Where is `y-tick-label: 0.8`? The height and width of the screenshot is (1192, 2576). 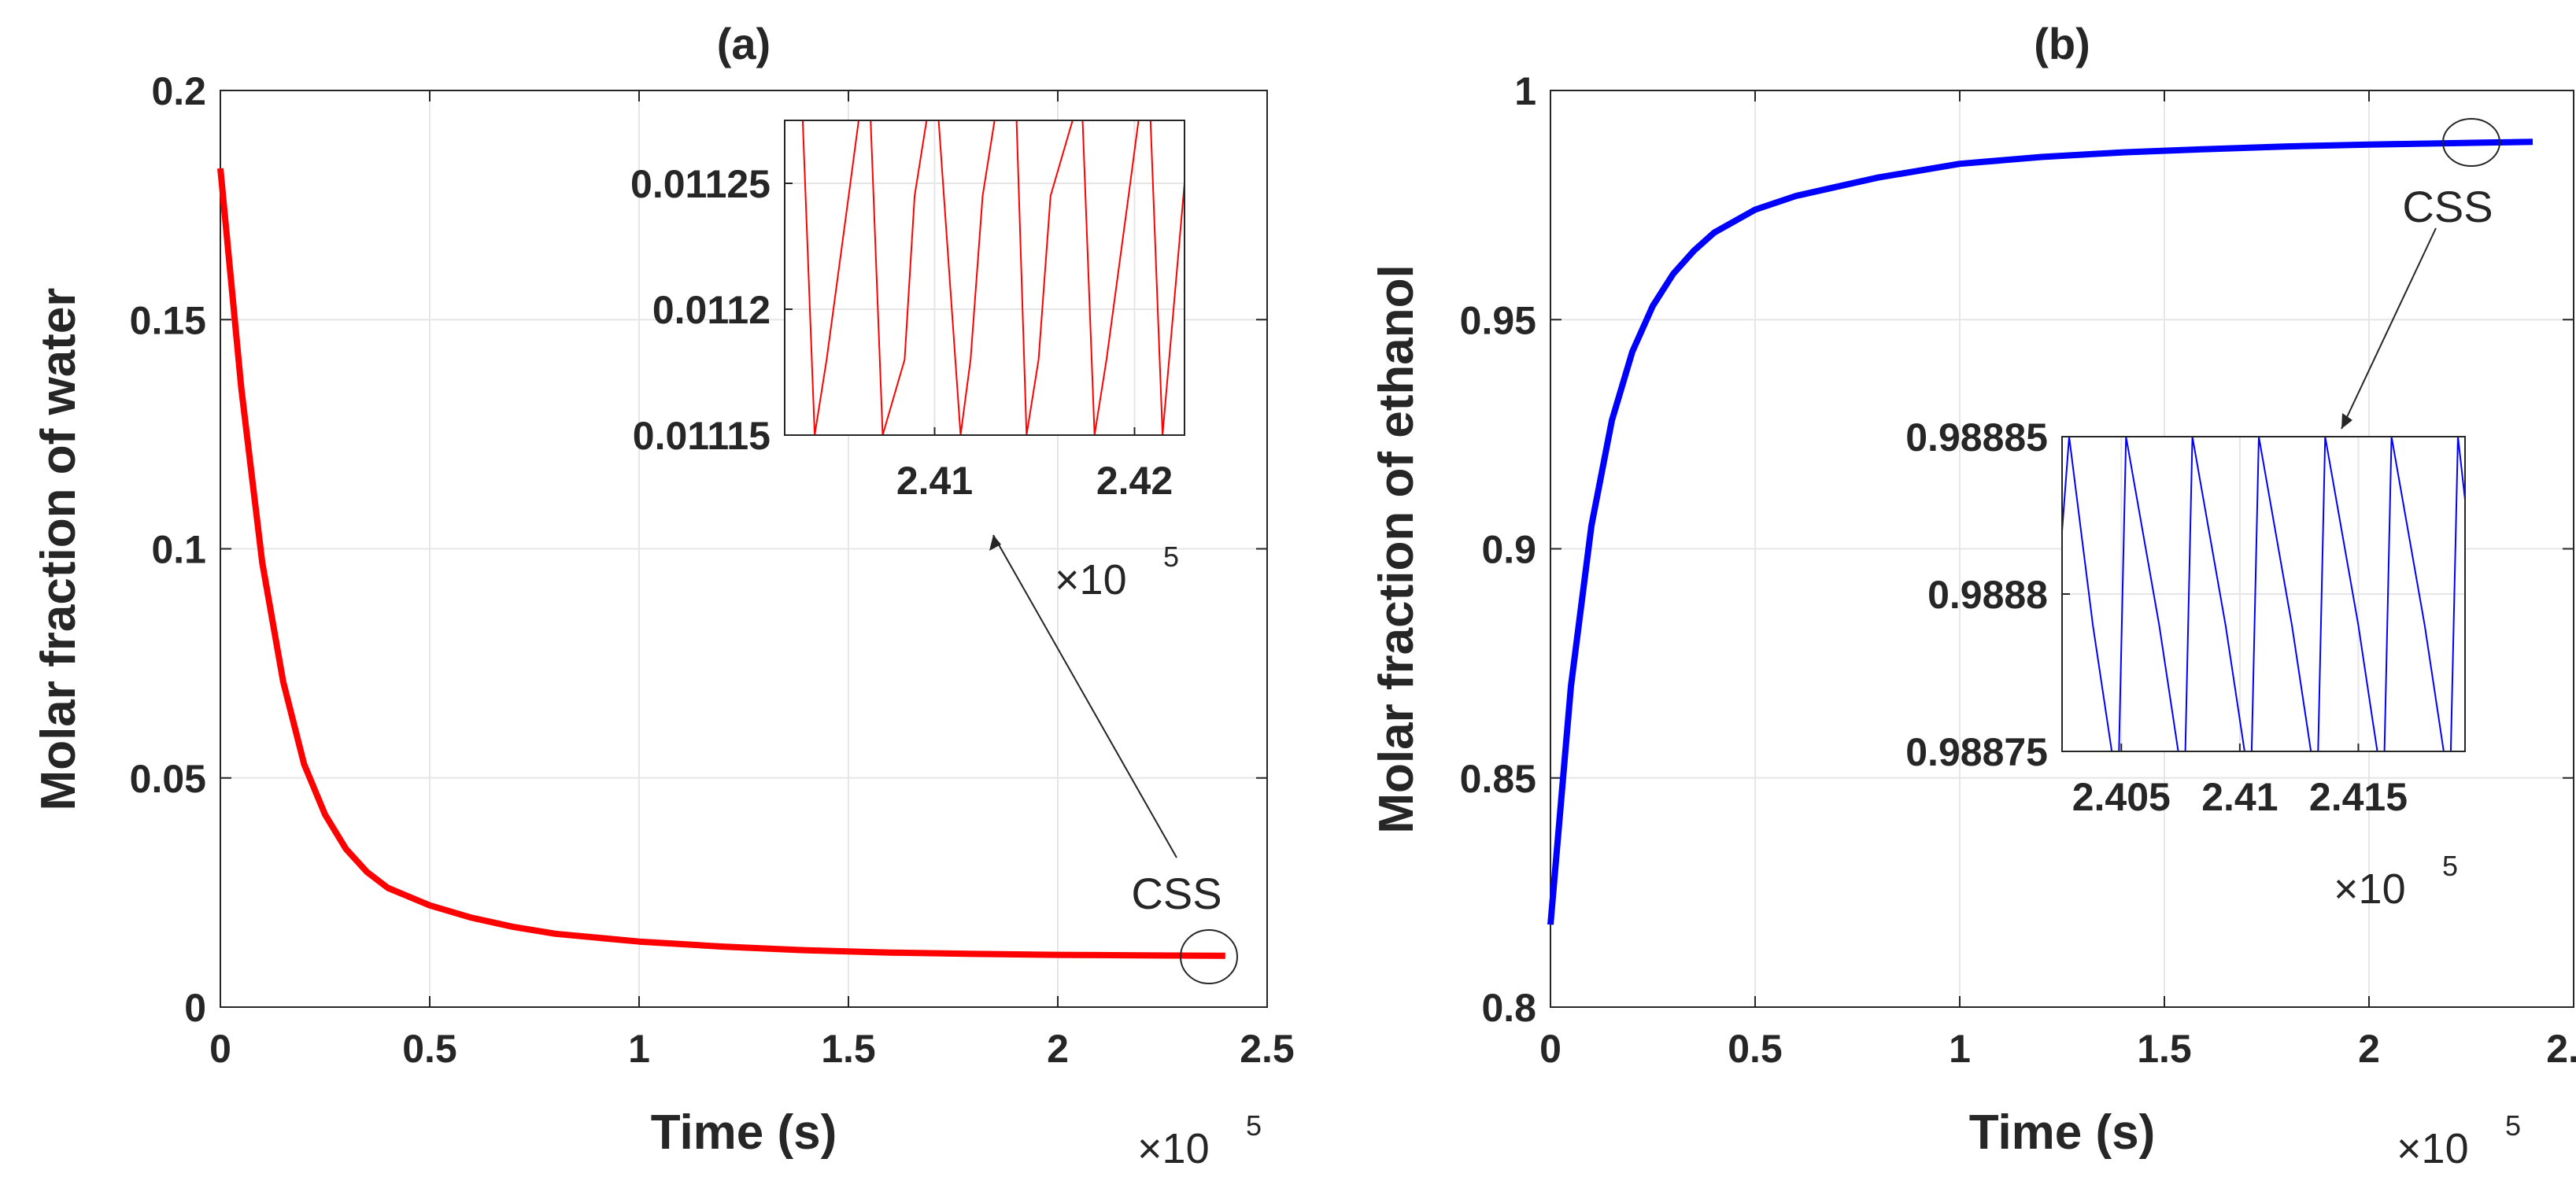
y-tick-label: 0.8 is located at coordinates (1508, 1008).